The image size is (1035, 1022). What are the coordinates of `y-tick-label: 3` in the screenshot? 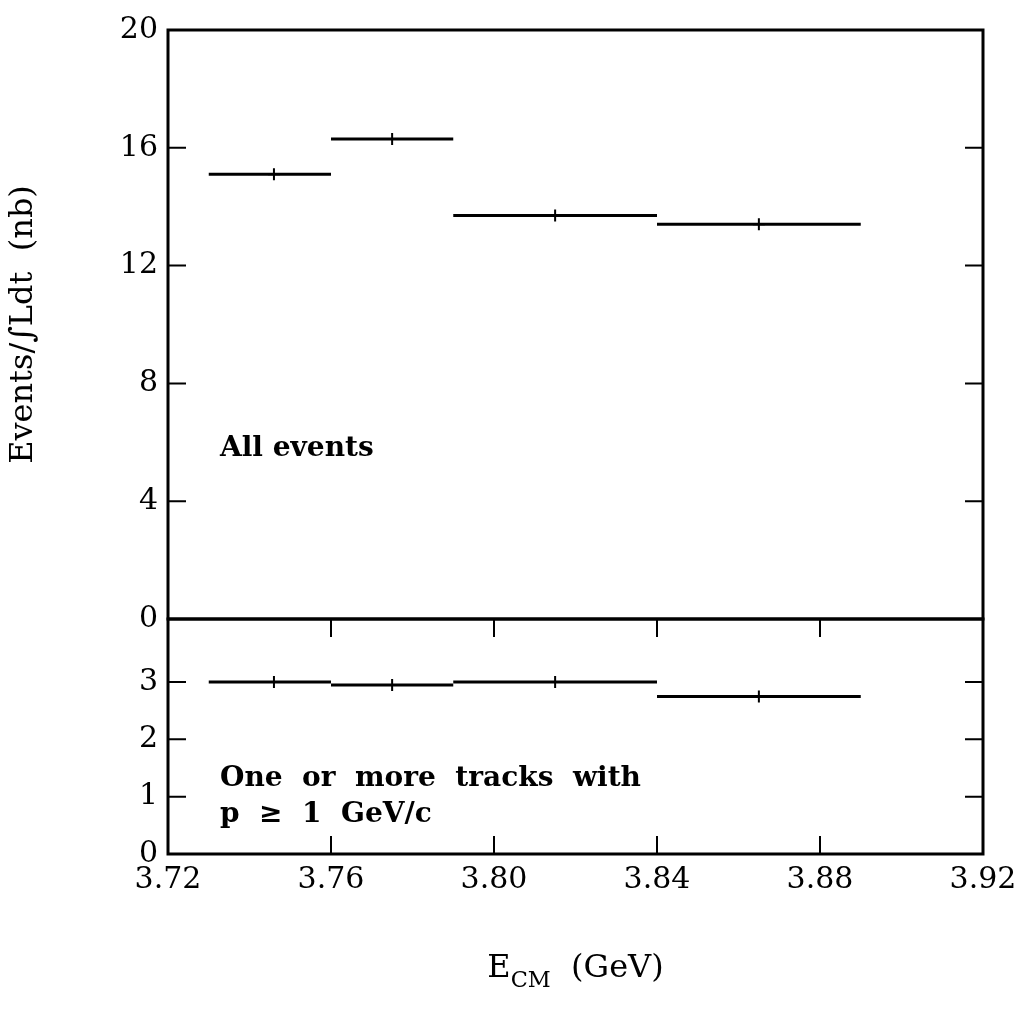 It's located at (148, 679).